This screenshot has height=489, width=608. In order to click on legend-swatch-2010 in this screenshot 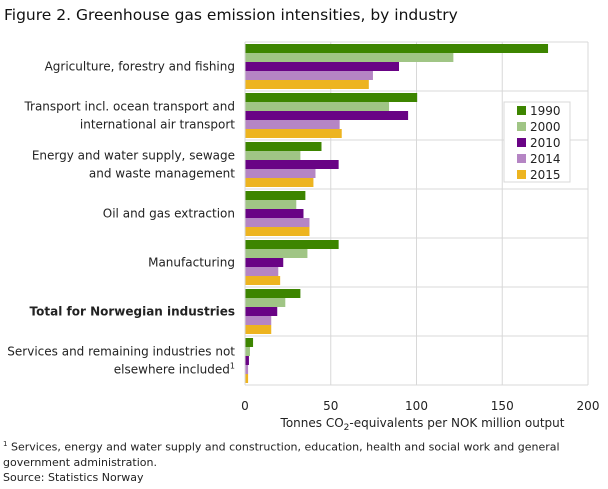, I will do `click(521, 142)`.